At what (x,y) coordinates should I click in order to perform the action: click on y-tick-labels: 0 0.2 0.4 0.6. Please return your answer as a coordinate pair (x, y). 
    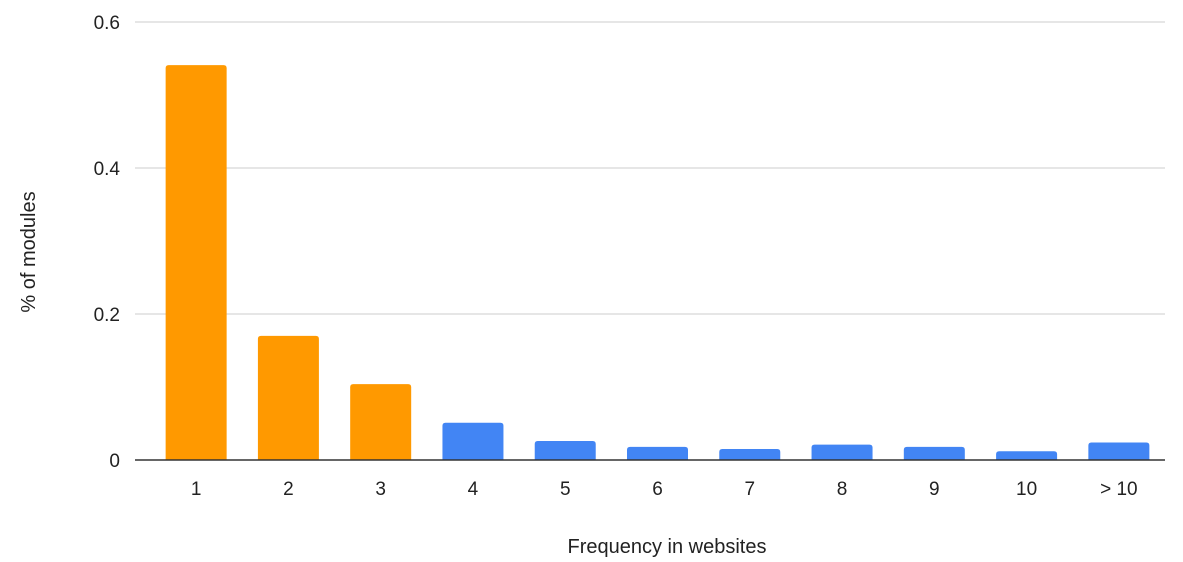
    Looking at the image, I should click on (107, 242).